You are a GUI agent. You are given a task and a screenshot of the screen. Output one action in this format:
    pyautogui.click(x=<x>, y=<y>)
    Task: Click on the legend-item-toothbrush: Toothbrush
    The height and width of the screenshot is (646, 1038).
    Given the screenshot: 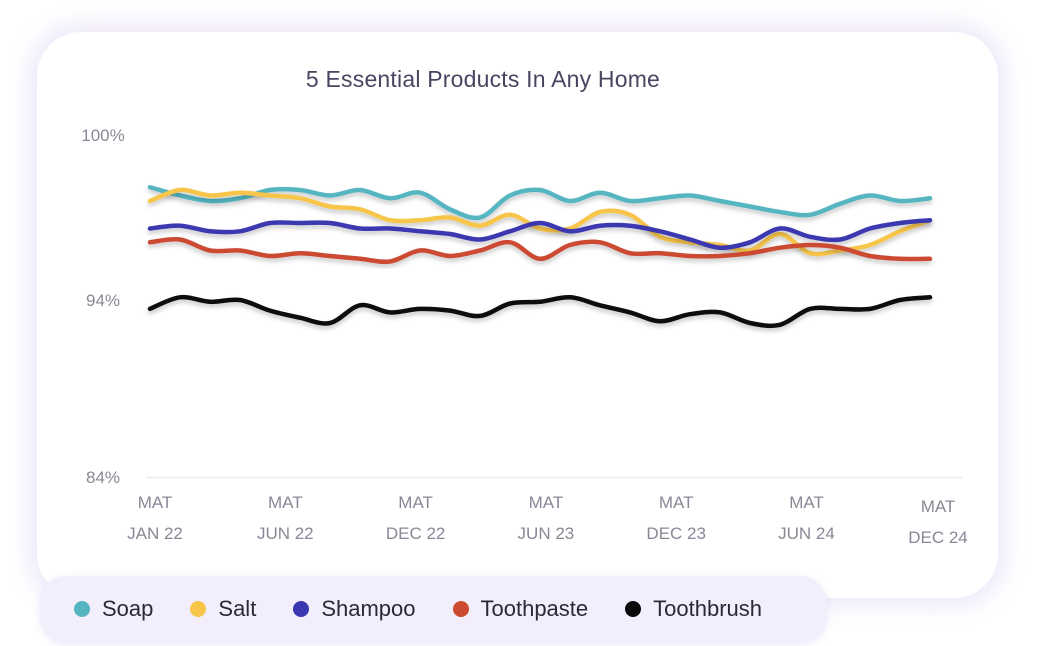 What is the action you would take?
    pyautogui.click(x=693, y=609)
    